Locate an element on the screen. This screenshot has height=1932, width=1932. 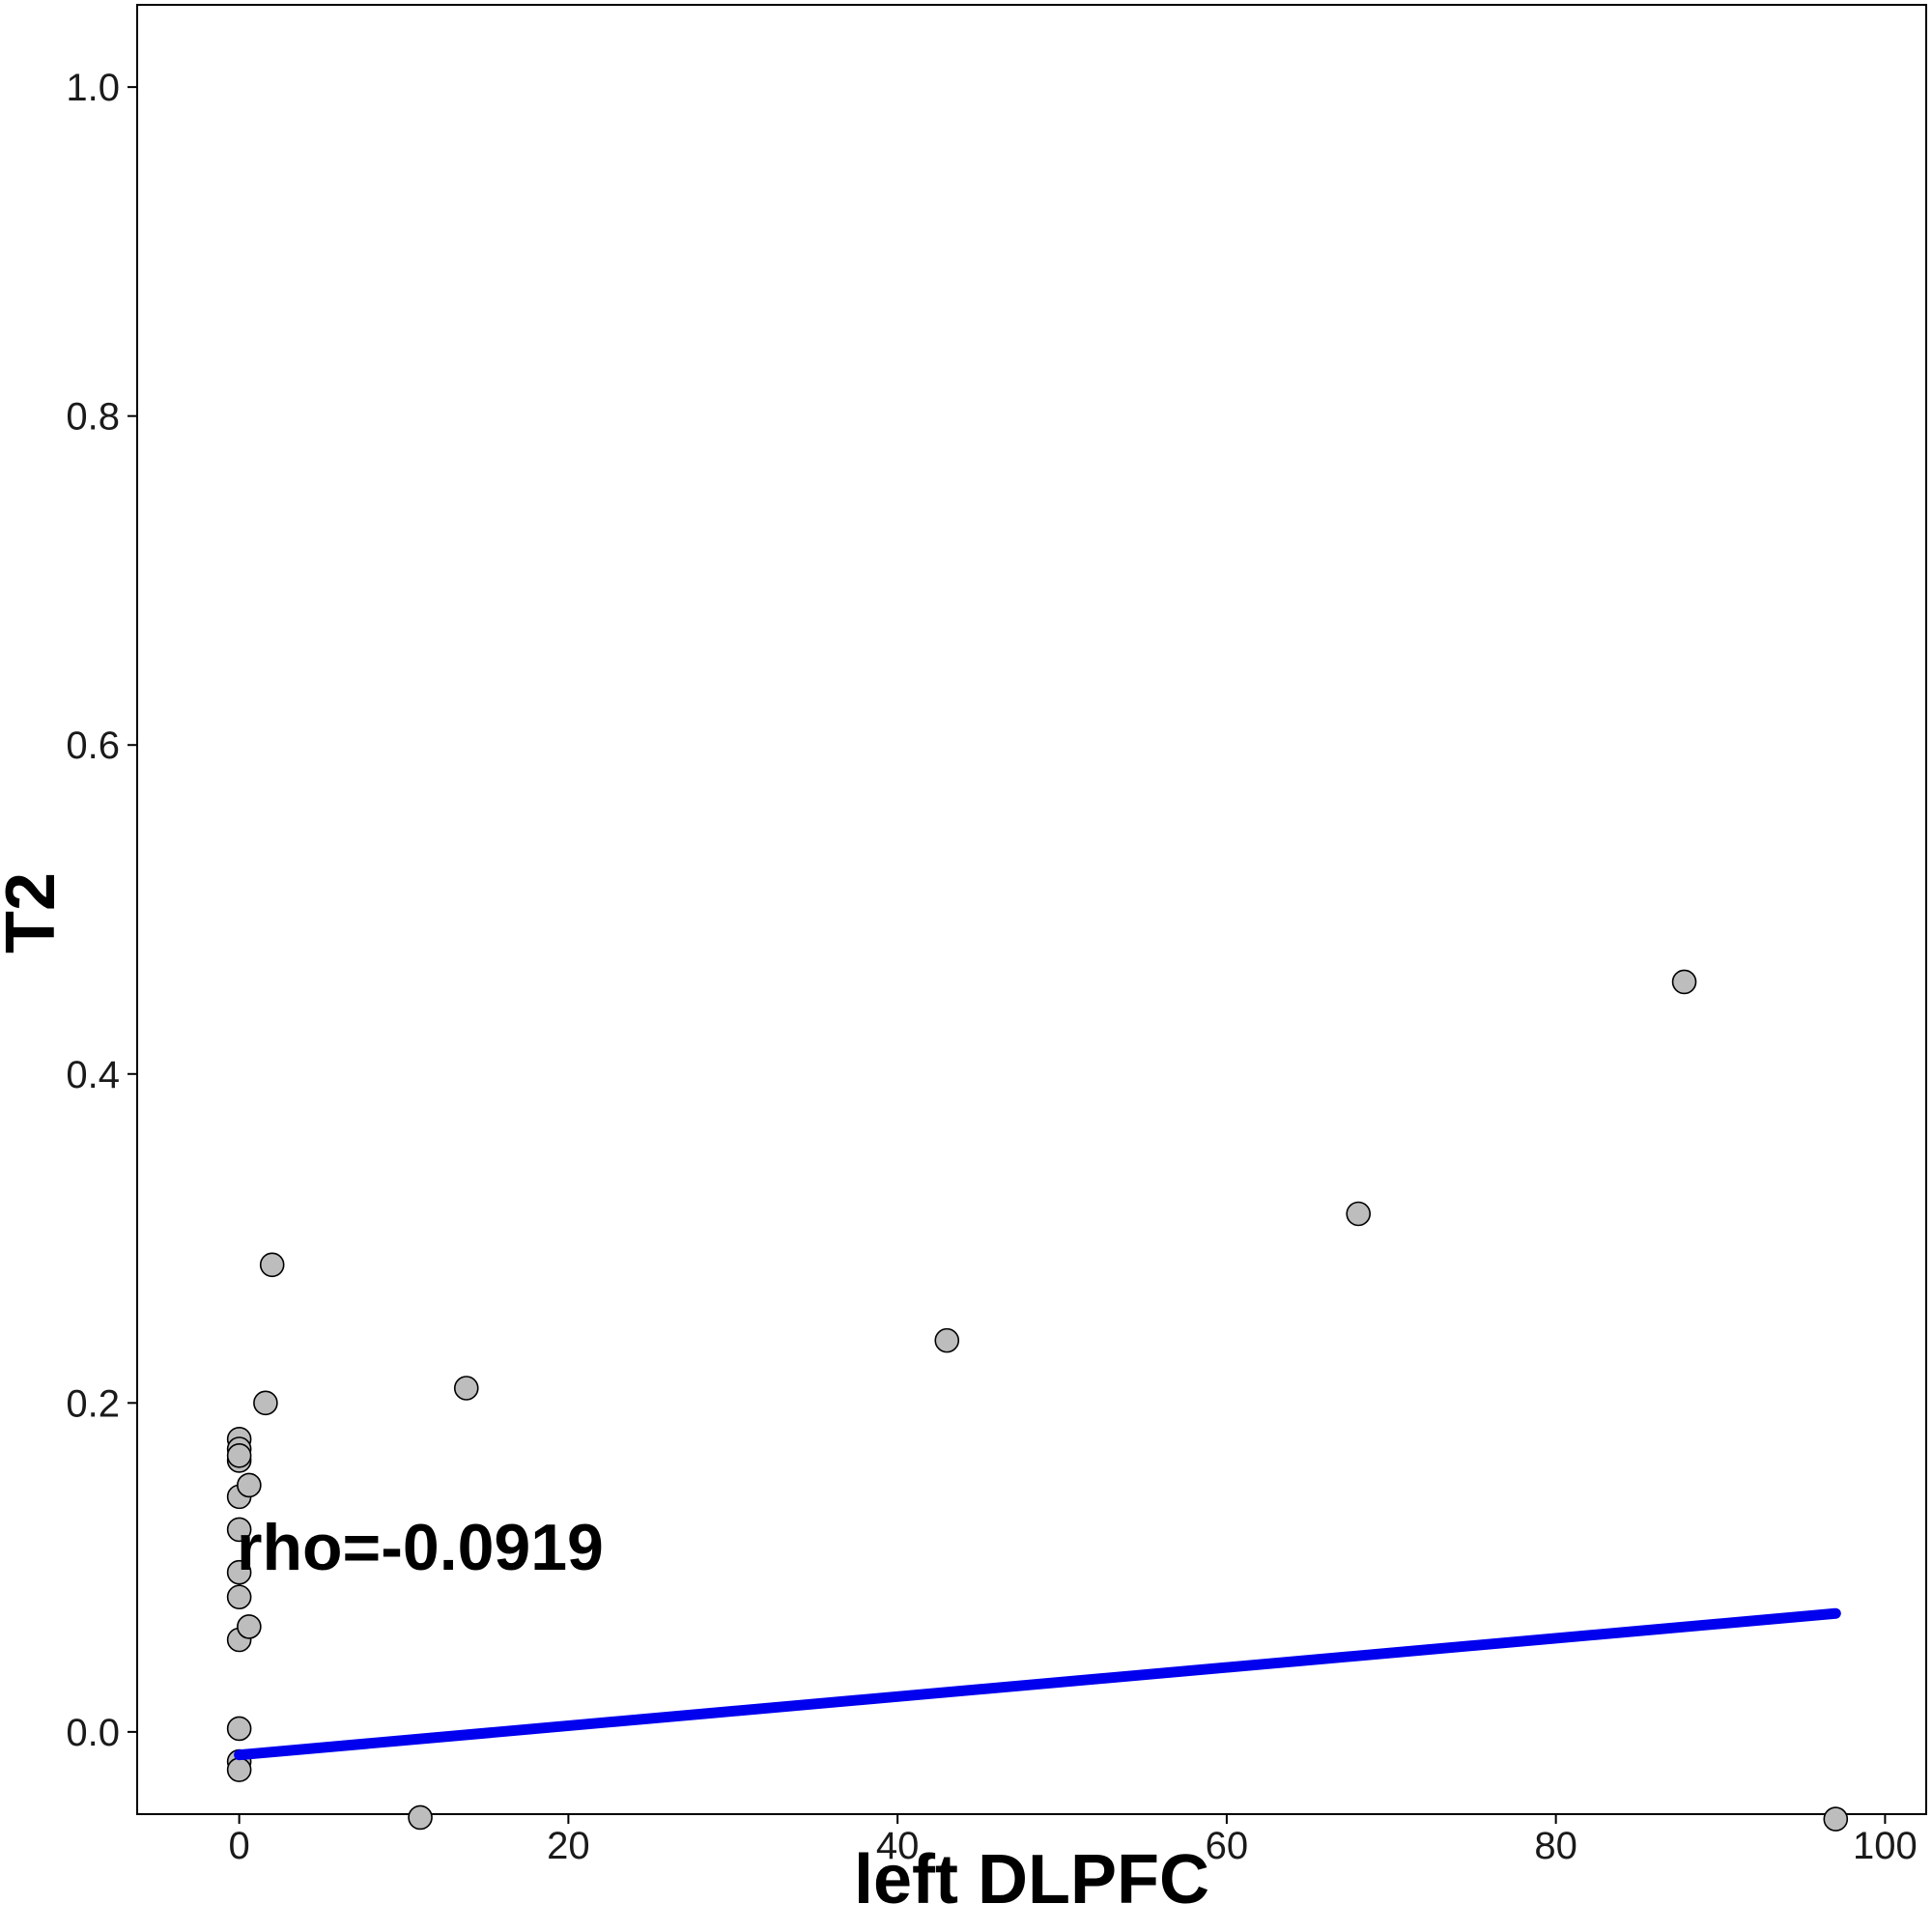
y-tick-label: 0.4 is located at coordinates (93, 1075).